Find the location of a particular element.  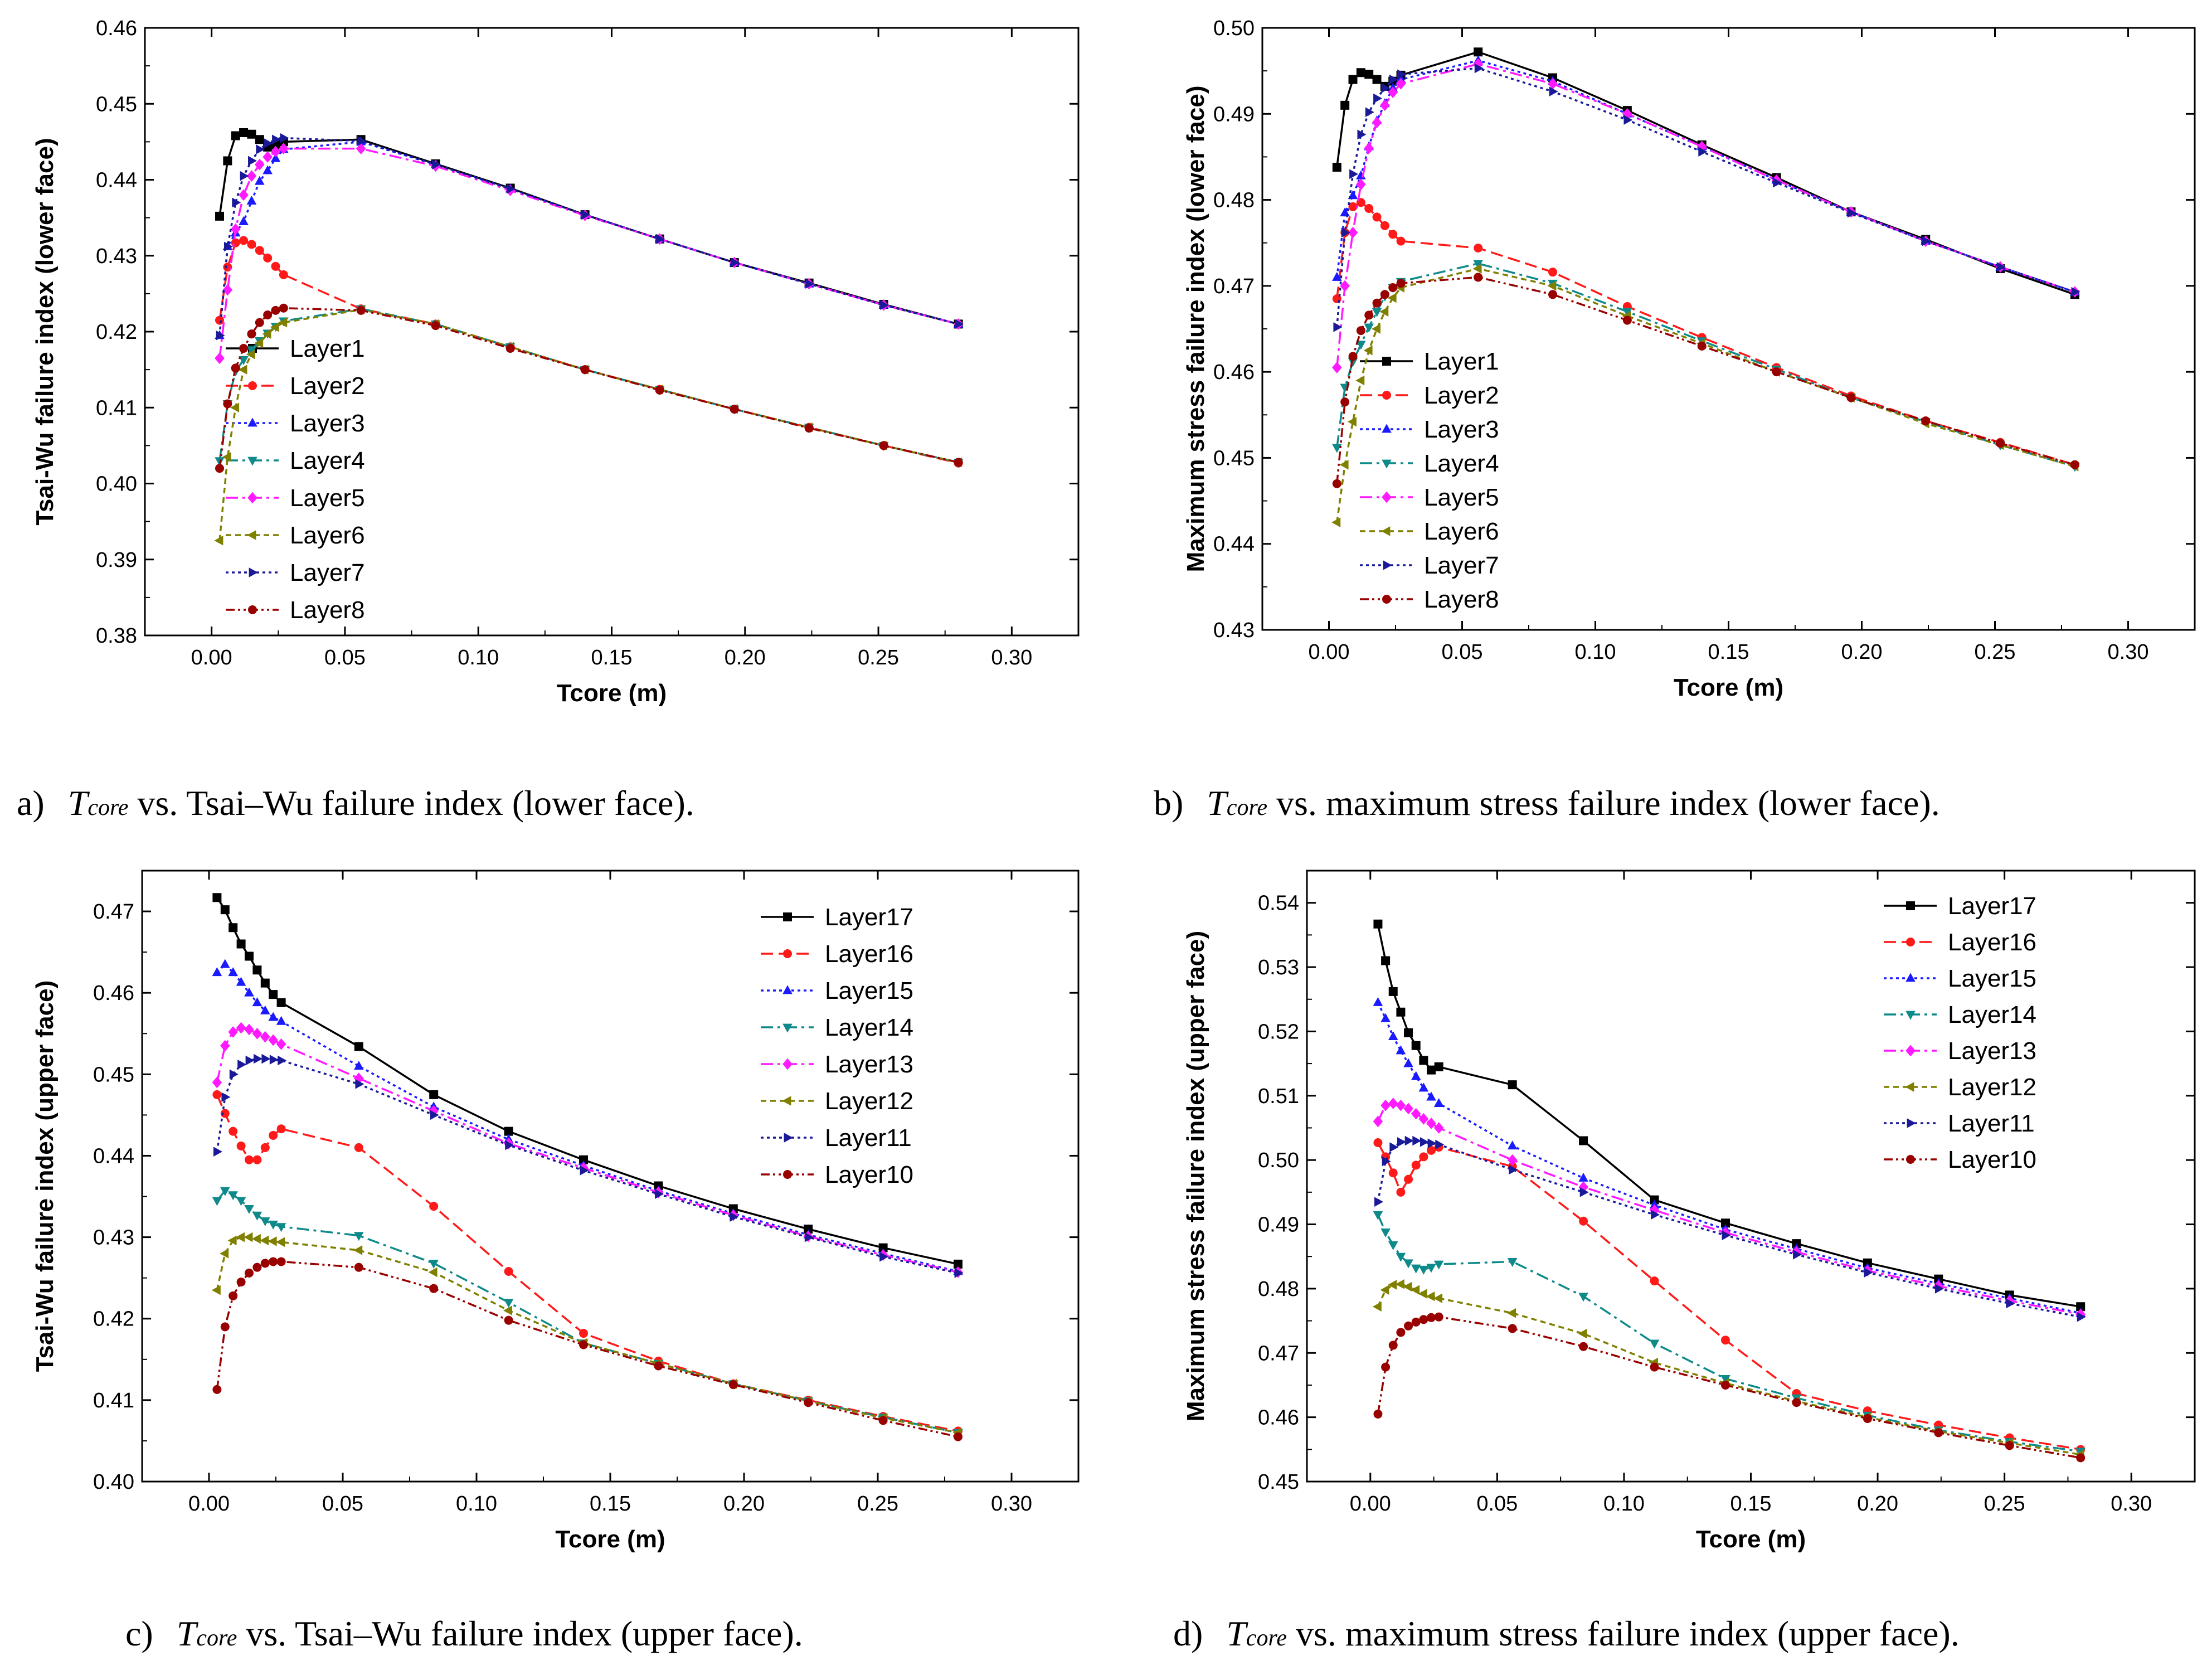

series-layer16 is located at coordinates (1729, 1296).